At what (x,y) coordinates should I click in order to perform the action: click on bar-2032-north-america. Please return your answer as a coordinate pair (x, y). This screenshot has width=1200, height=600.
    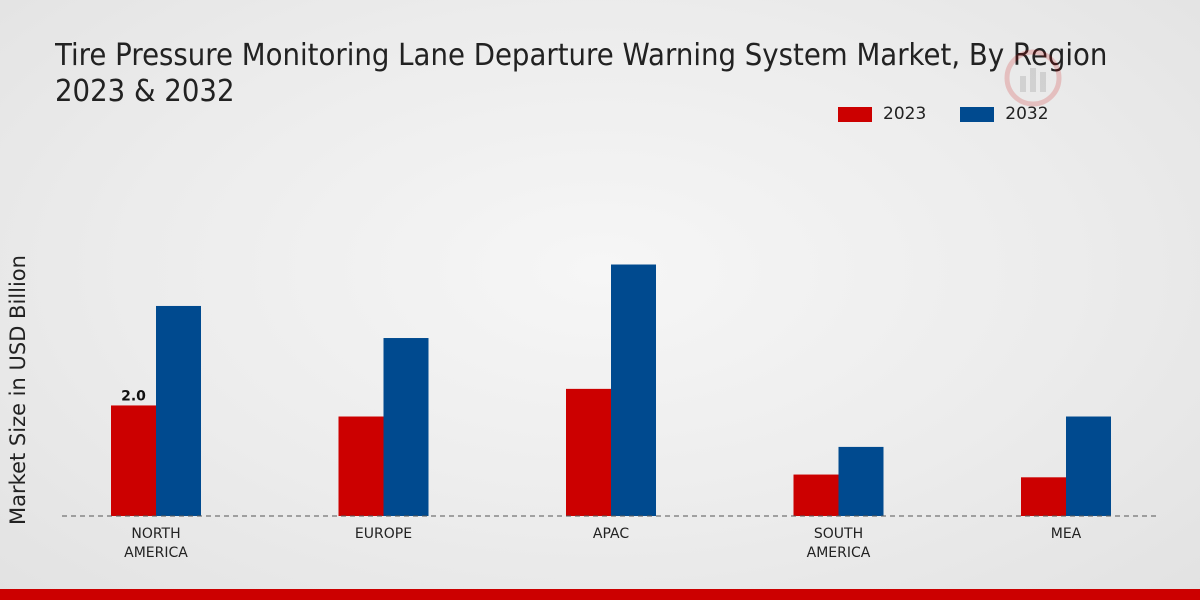
    Looking at the image, I should click on (178, 410).